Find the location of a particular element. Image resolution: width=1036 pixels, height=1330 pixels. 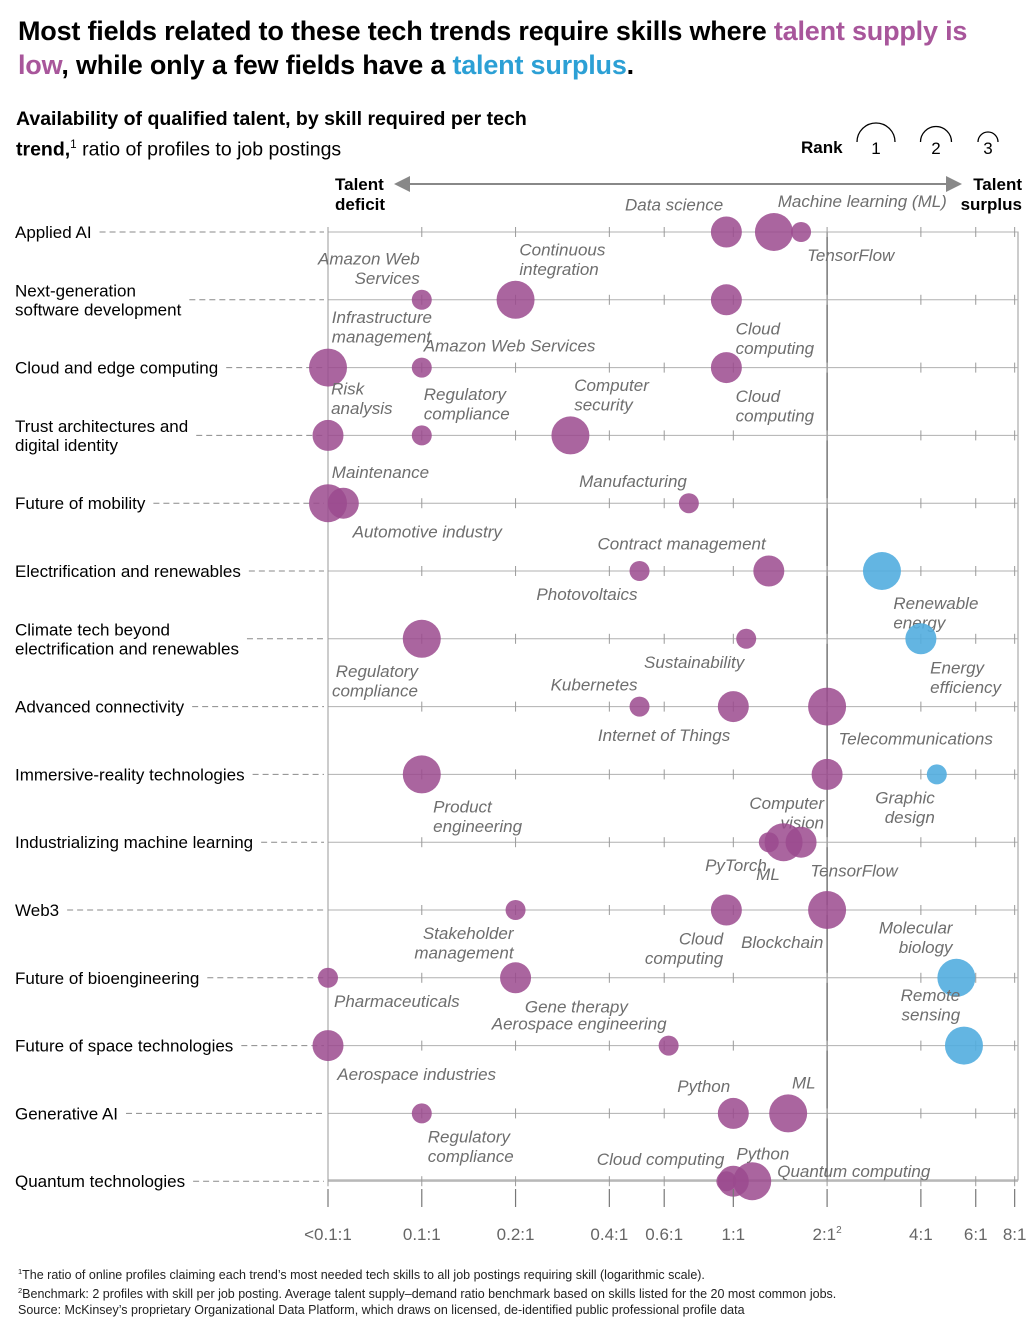

skill-label: Quantum computing is located at coordinates (854, 1171).